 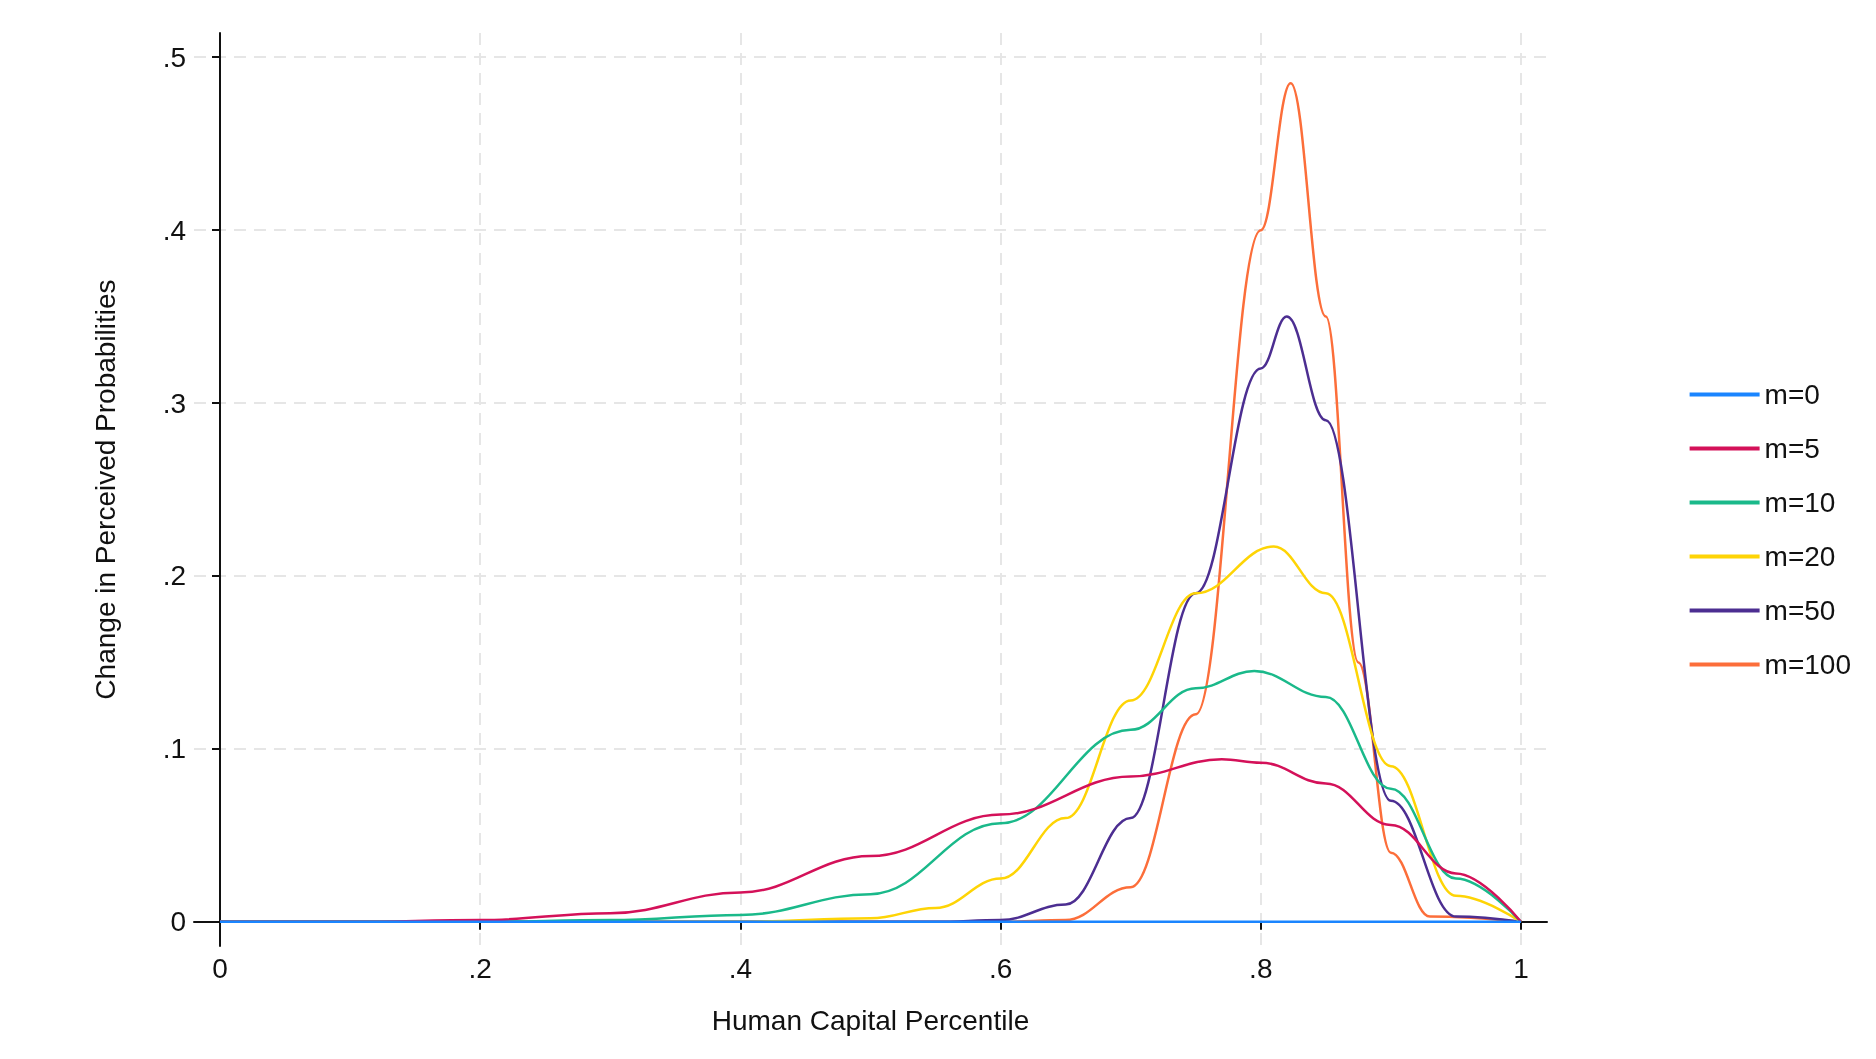 What do you see at coordinates (1521, 968) in the screenshot?
I see `x-tick-label: 1` at bounding box center [1521, 968].